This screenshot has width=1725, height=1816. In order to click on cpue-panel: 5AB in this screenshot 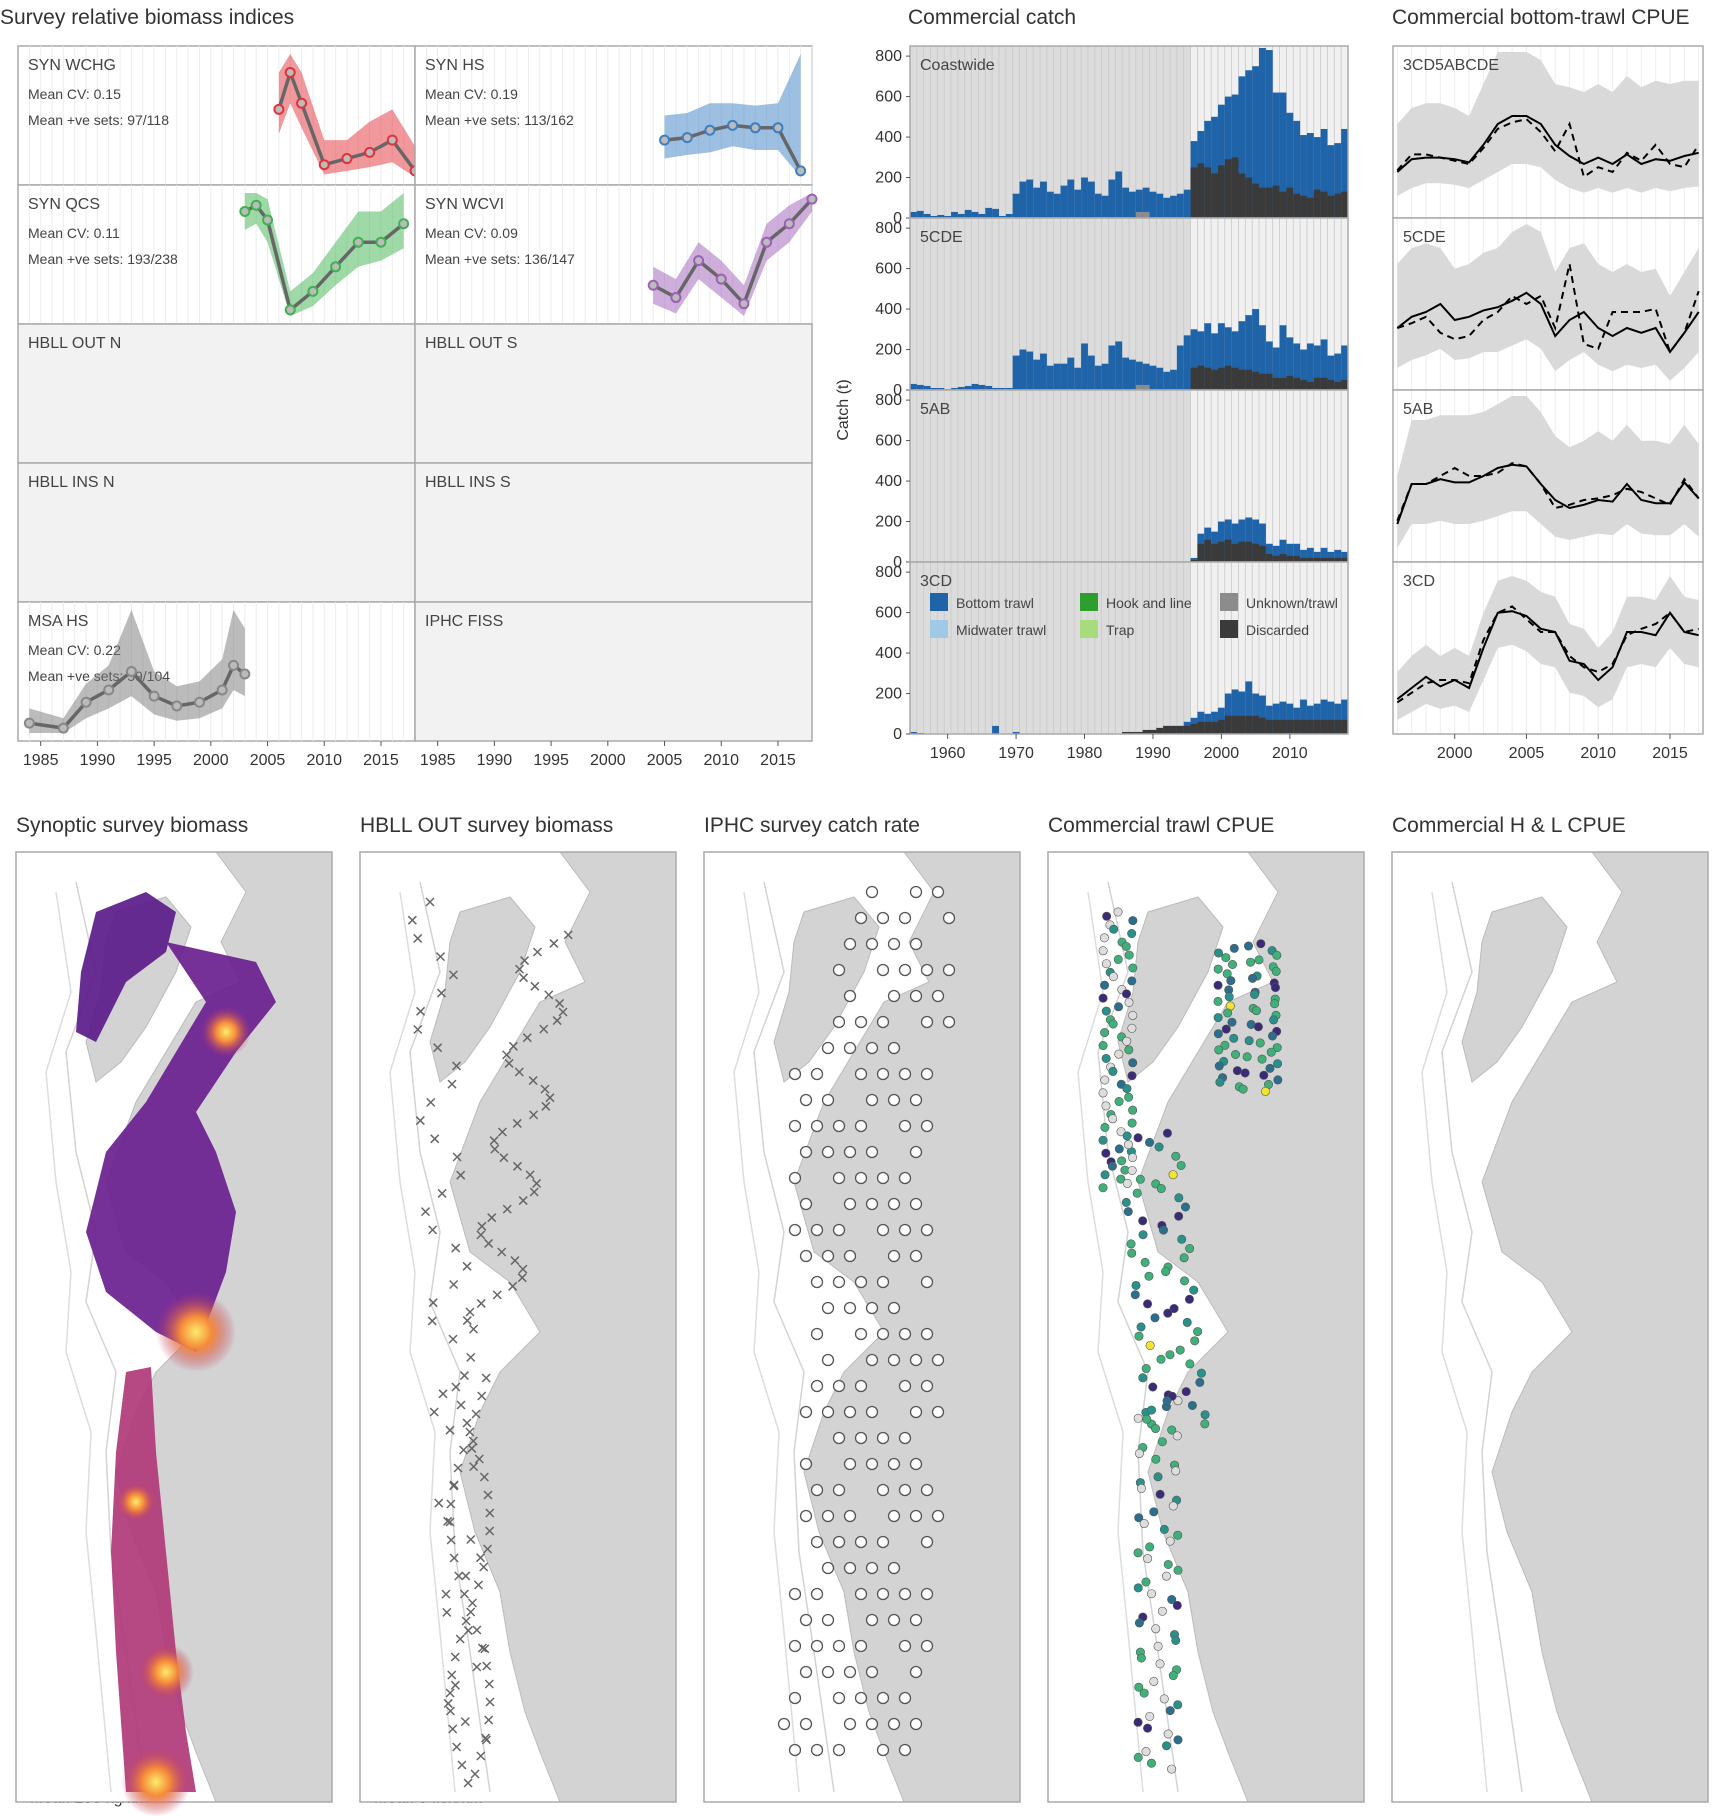, I will do `click(1548, 476)`.